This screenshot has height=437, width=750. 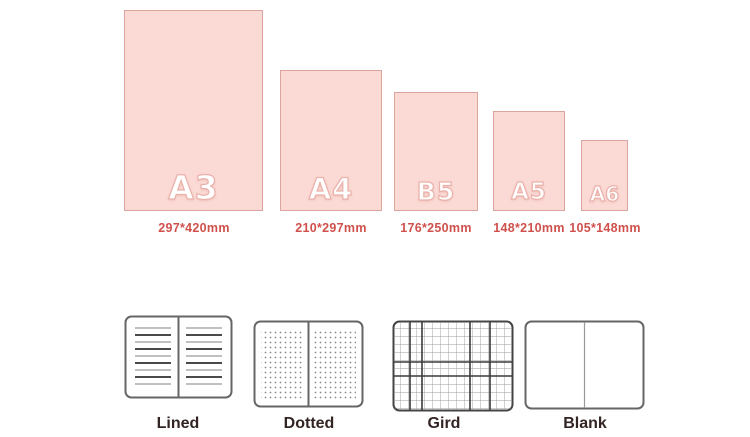 What do you see at coordinates (584, 365) in the screenshot?
I see `blank-page-icon` at bounding box center [584, 365].